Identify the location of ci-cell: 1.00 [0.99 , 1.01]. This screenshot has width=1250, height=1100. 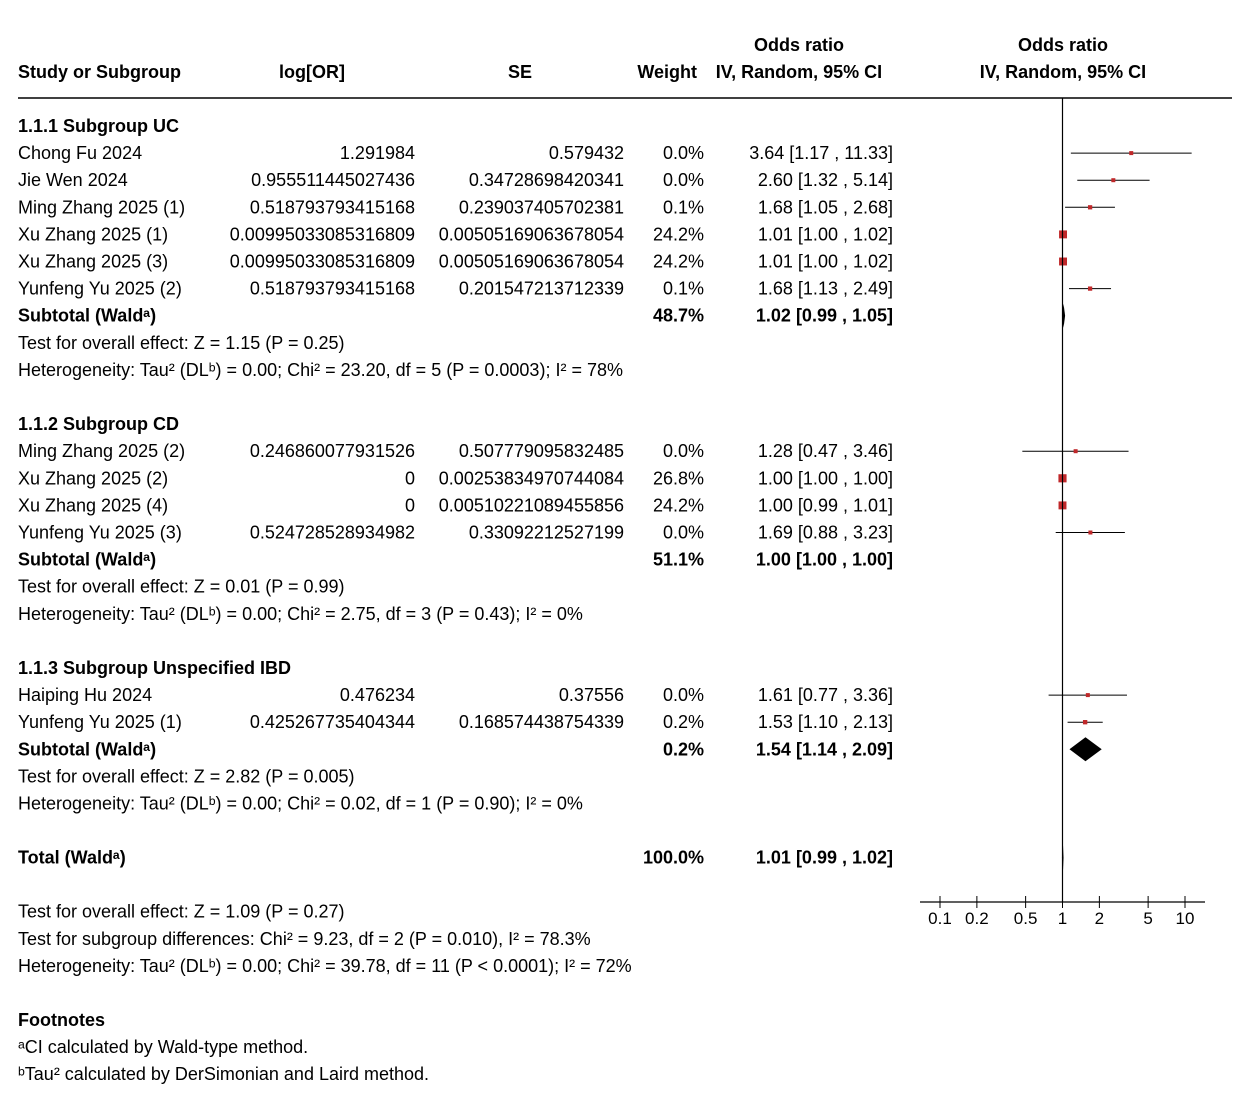
(825, 505).